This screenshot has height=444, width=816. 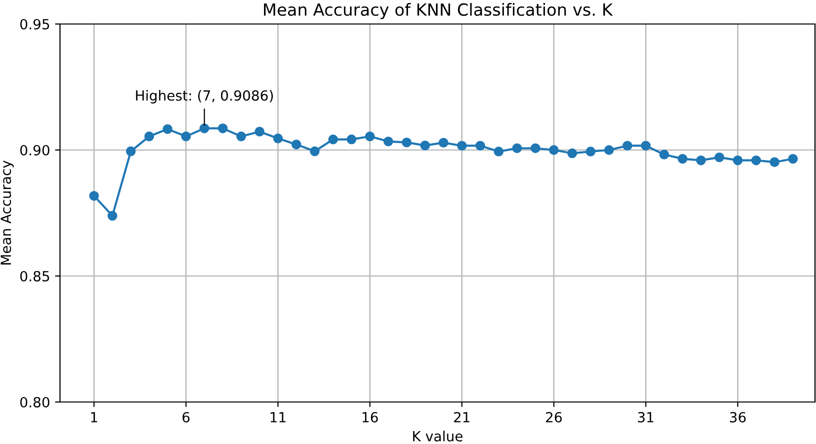 I want to click on x-tick-label: 21, so click(x=462, y=417).